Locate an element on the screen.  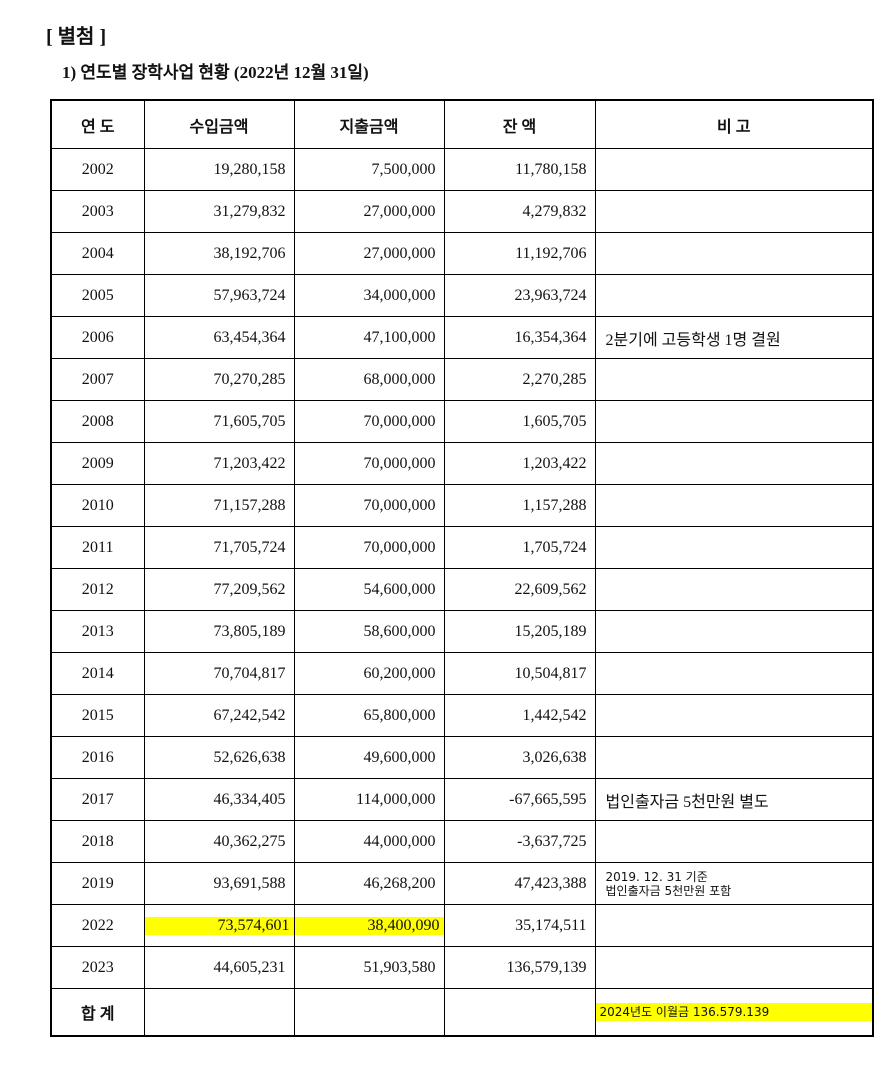
table-cell: 73,574,601 is located at coordinates (219, 925).